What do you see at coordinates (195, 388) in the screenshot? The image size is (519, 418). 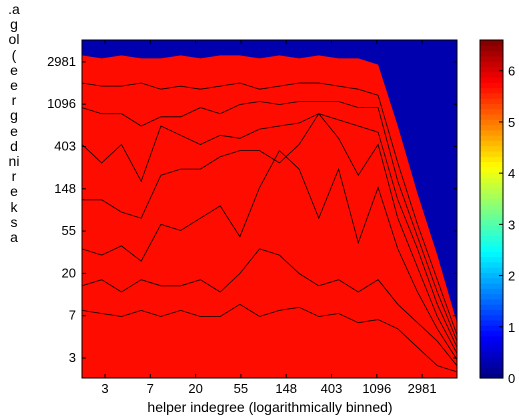 I see `x-tick-label: 20` at bounding box center [195, 388].